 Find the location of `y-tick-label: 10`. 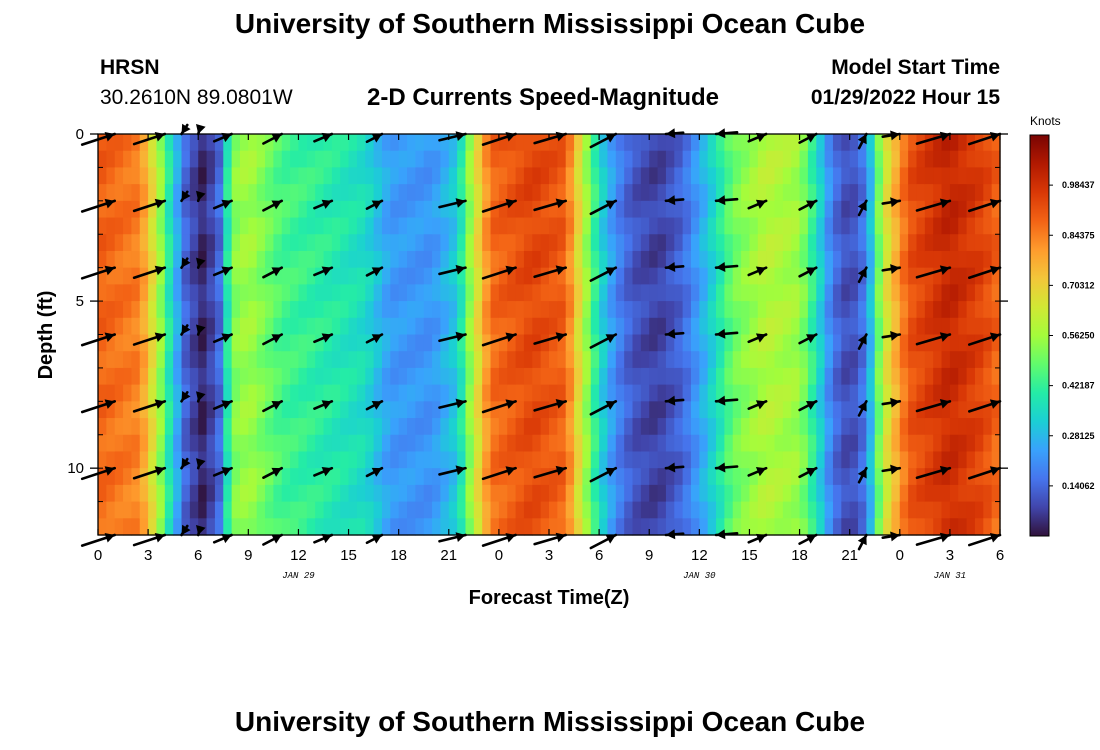

y-tick-label: 10 is located at coordinates (75, 468).